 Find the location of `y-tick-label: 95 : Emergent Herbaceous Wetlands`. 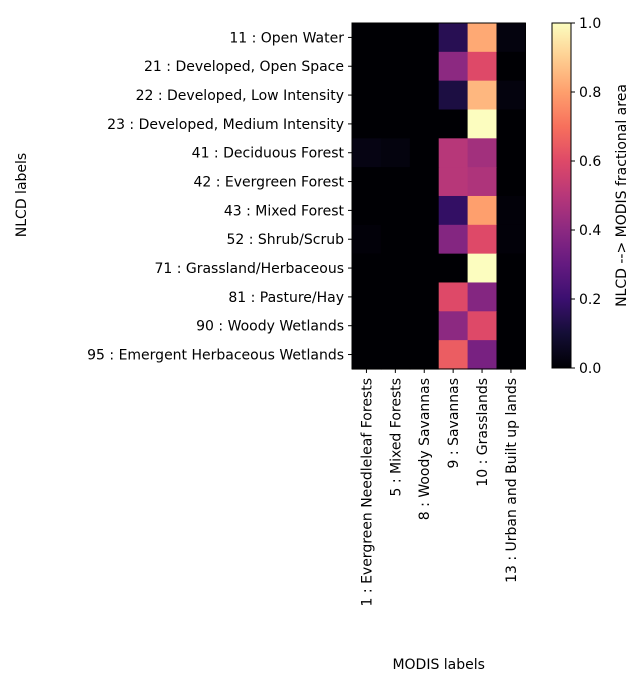

y-tick-label: 95 : Emergent Herbaceous Wetlands is located at coordinates (215, 356).